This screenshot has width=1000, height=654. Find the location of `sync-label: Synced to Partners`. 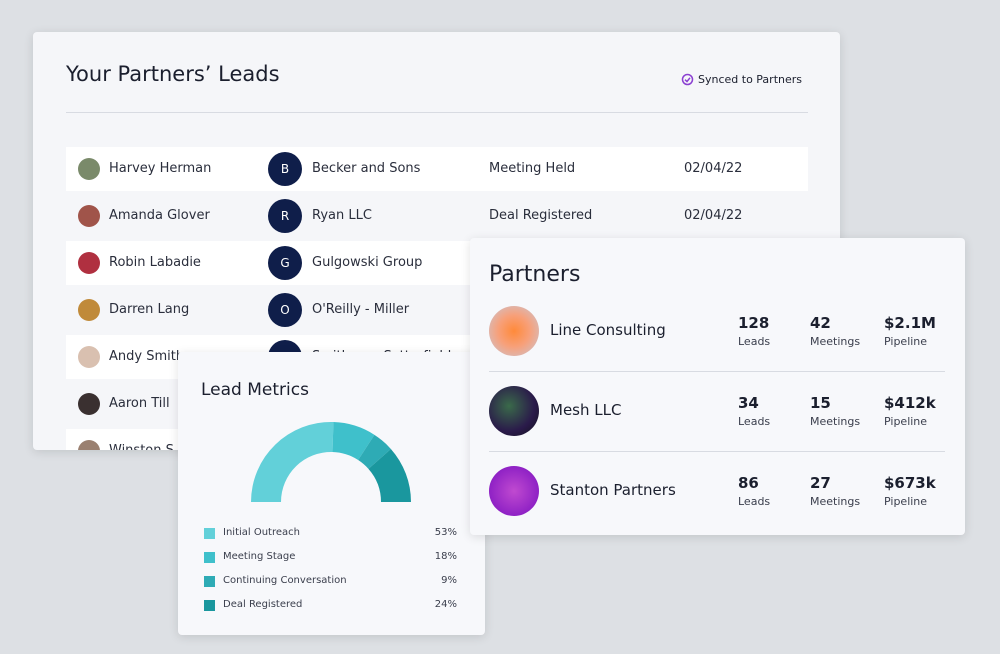

sync-label: Synced to Partners is located at coordinates (750, 79).